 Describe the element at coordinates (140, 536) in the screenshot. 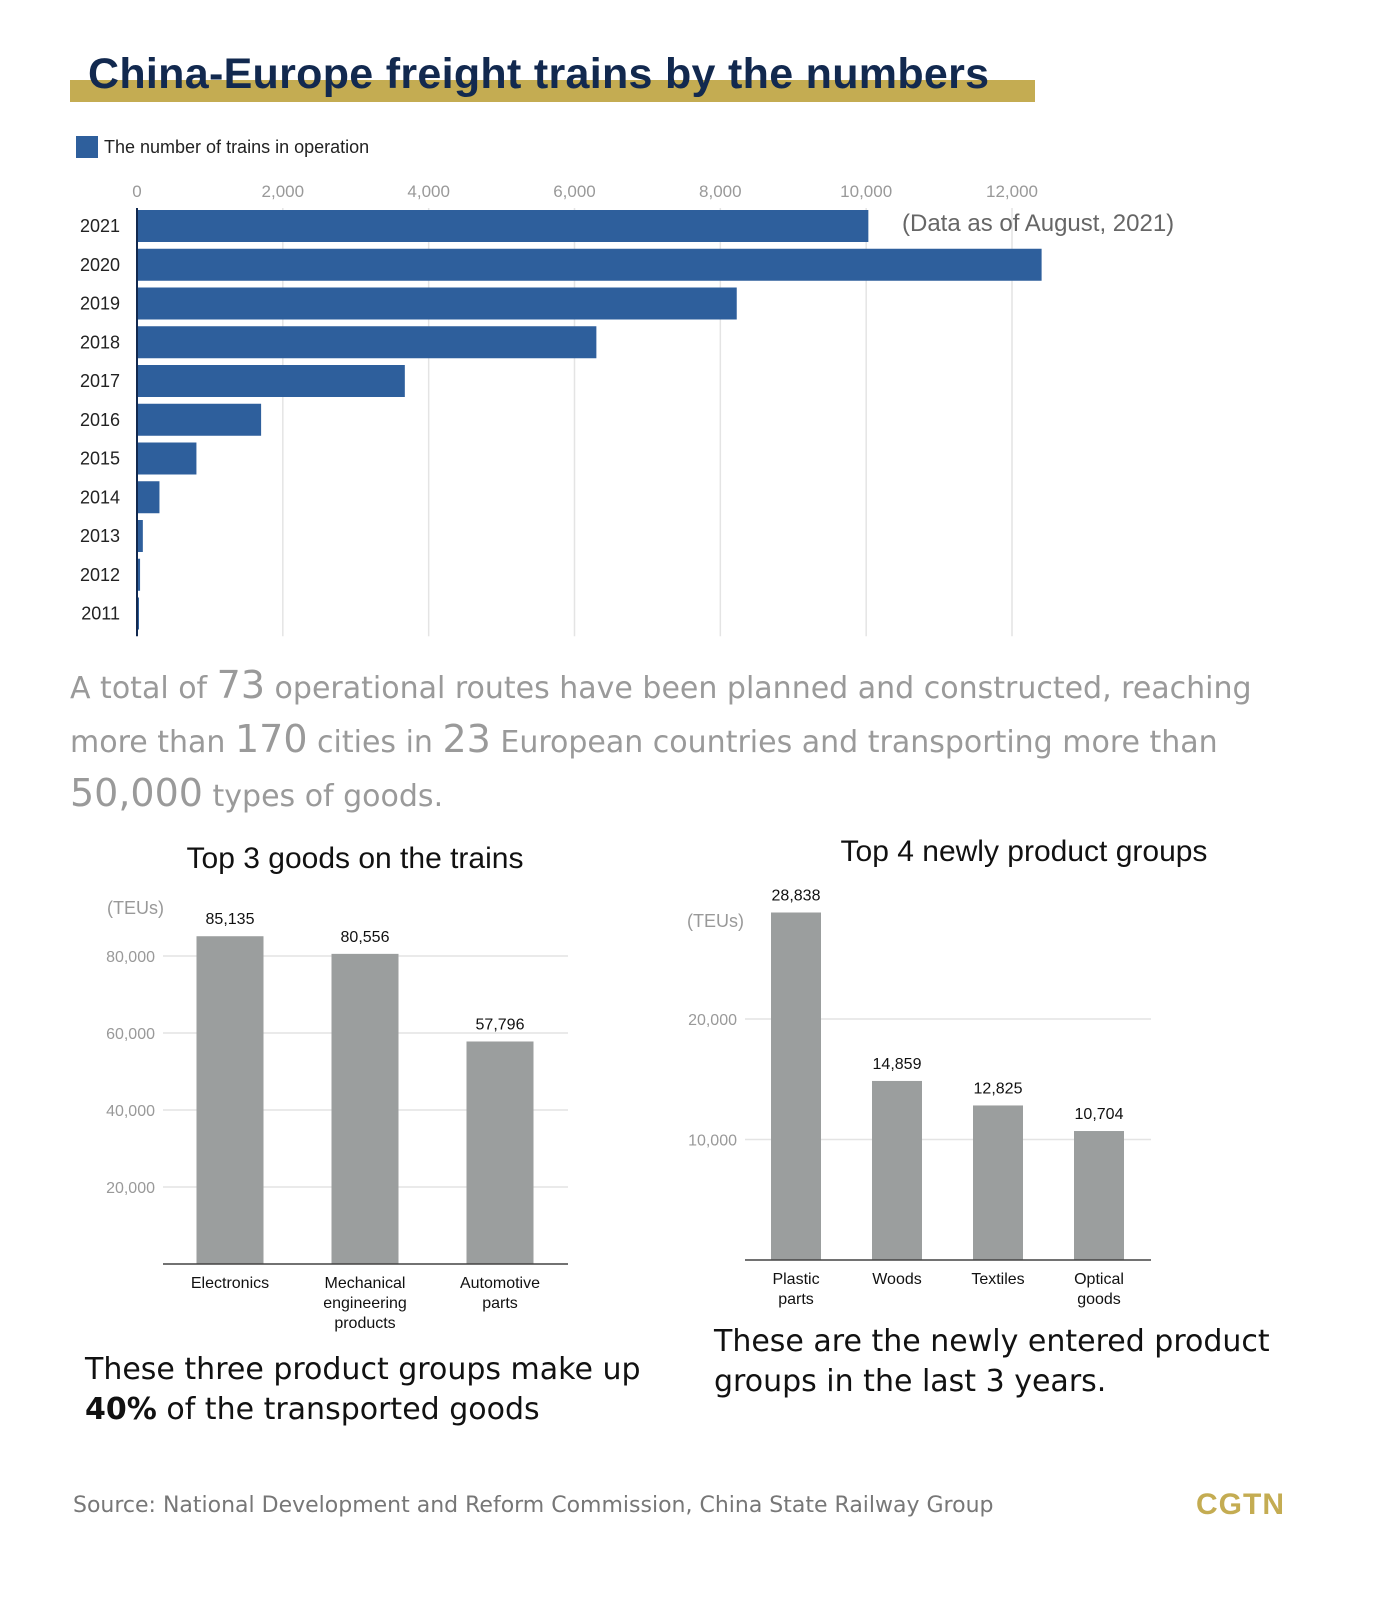

I see `bar-2013` at that location.